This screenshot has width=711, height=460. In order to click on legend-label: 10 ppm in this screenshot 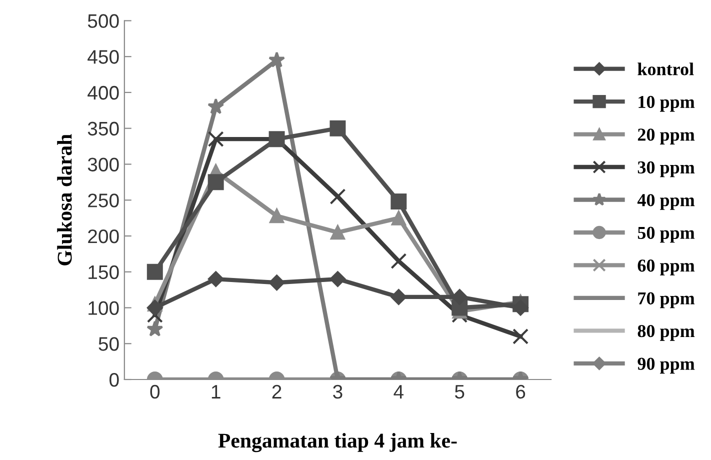, I will do `click(666, 104)`.